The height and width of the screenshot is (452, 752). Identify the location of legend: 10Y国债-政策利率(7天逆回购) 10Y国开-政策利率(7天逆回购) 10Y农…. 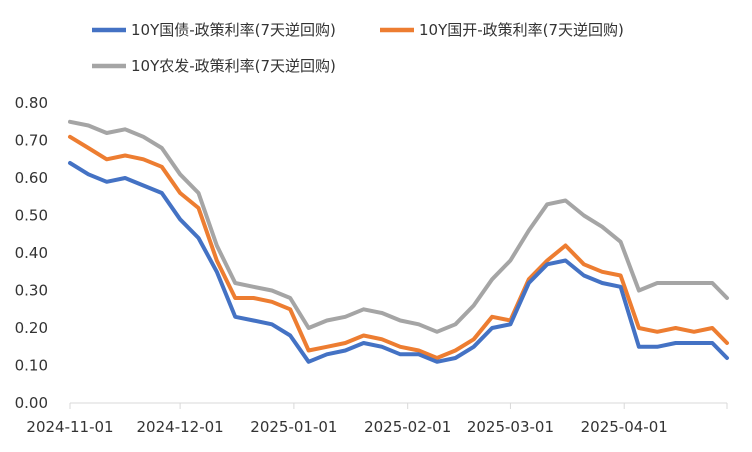
(358, 48).